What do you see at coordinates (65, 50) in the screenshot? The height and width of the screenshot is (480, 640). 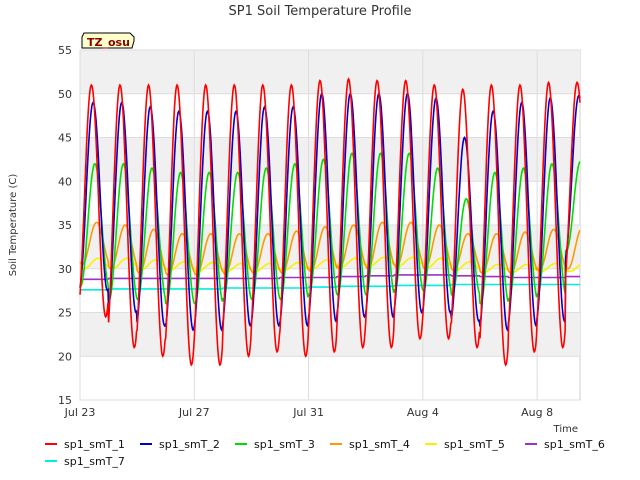 I see `y-tick-label: 55` at bounding box center [65, 50].